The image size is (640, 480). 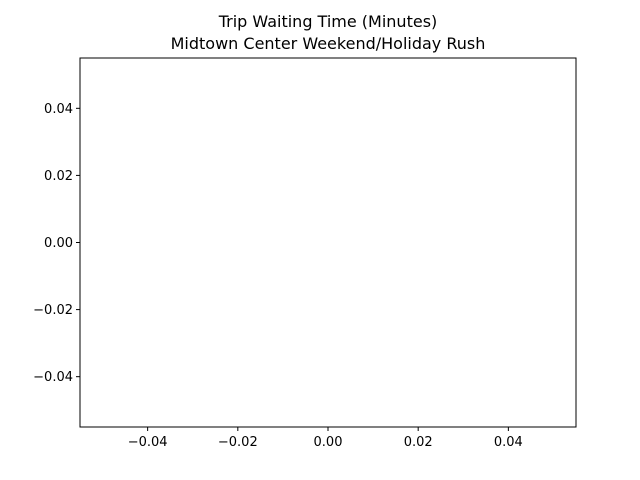 What do you see at coordinates (508, 442) in the screenshot?
I see `x-tick-label: 0.04` at bounding box center [508, 442].